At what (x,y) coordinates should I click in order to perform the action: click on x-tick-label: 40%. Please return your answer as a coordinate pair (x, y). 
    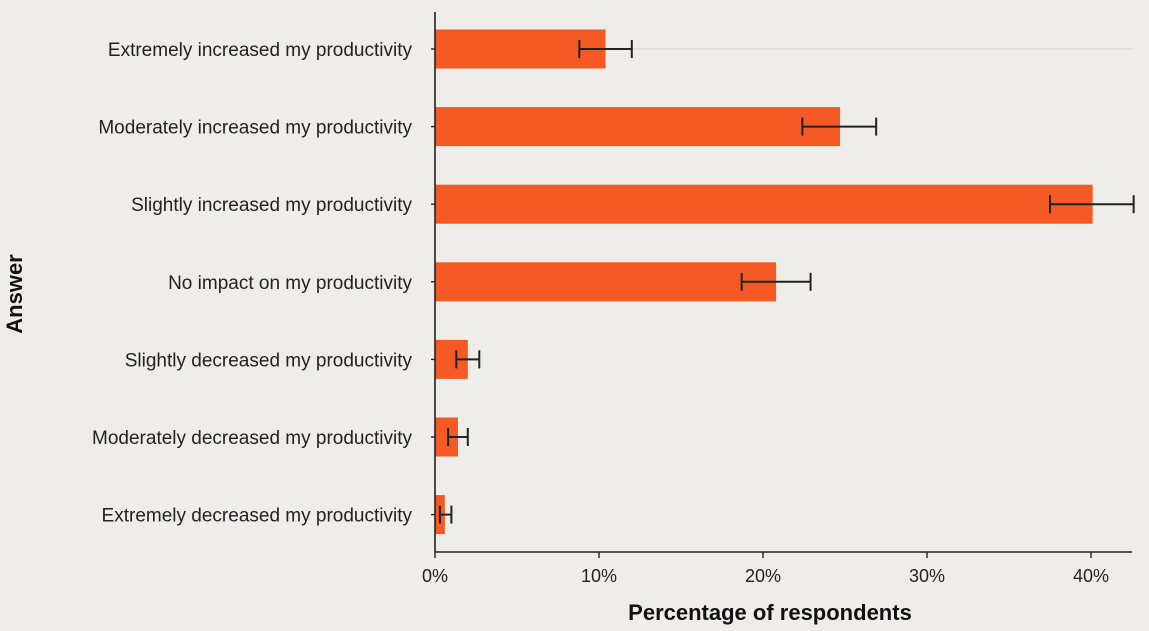
    Looking at the image, I should click on (1091, 576).